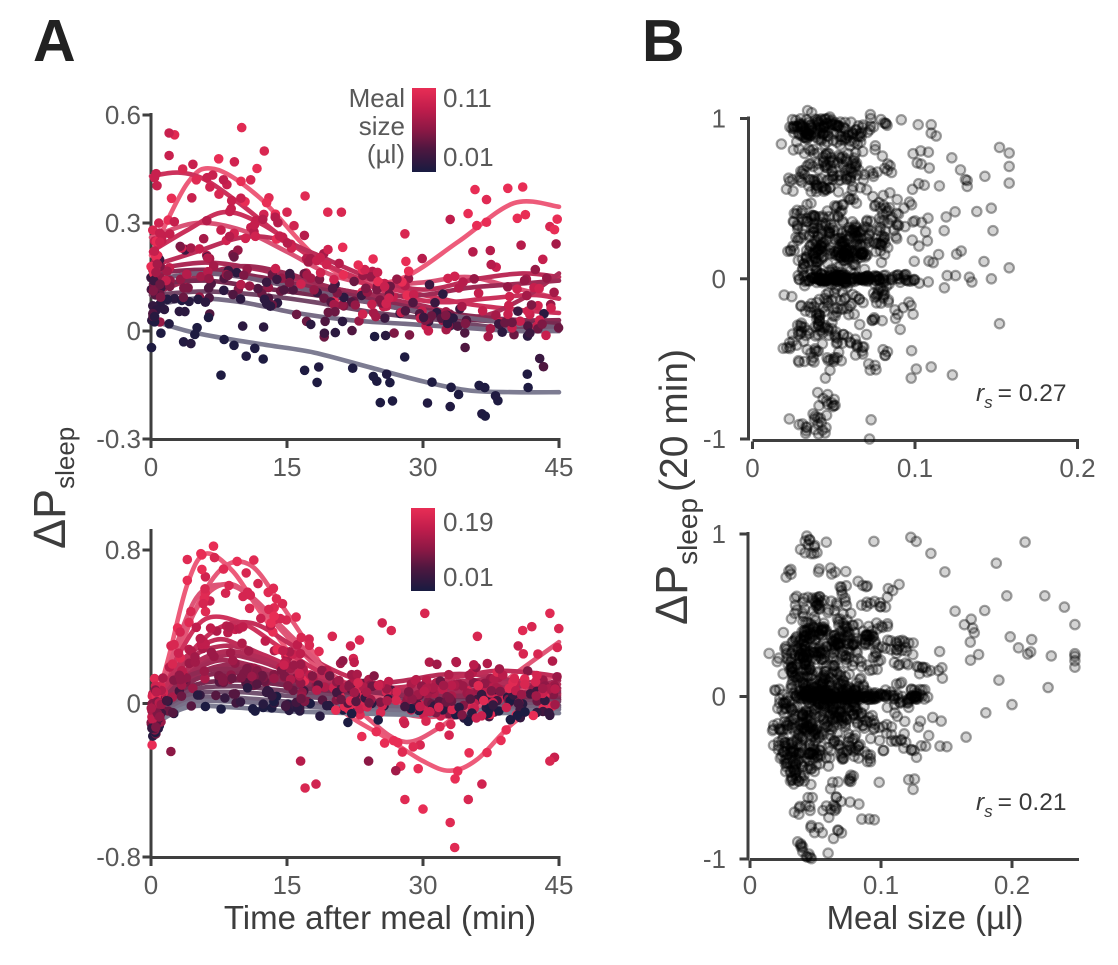 The image size is (1118, 965). Describe the element at coordinates (925, 917) in the screenshot. I see `svg-text: Meal size (µl)` at that location.